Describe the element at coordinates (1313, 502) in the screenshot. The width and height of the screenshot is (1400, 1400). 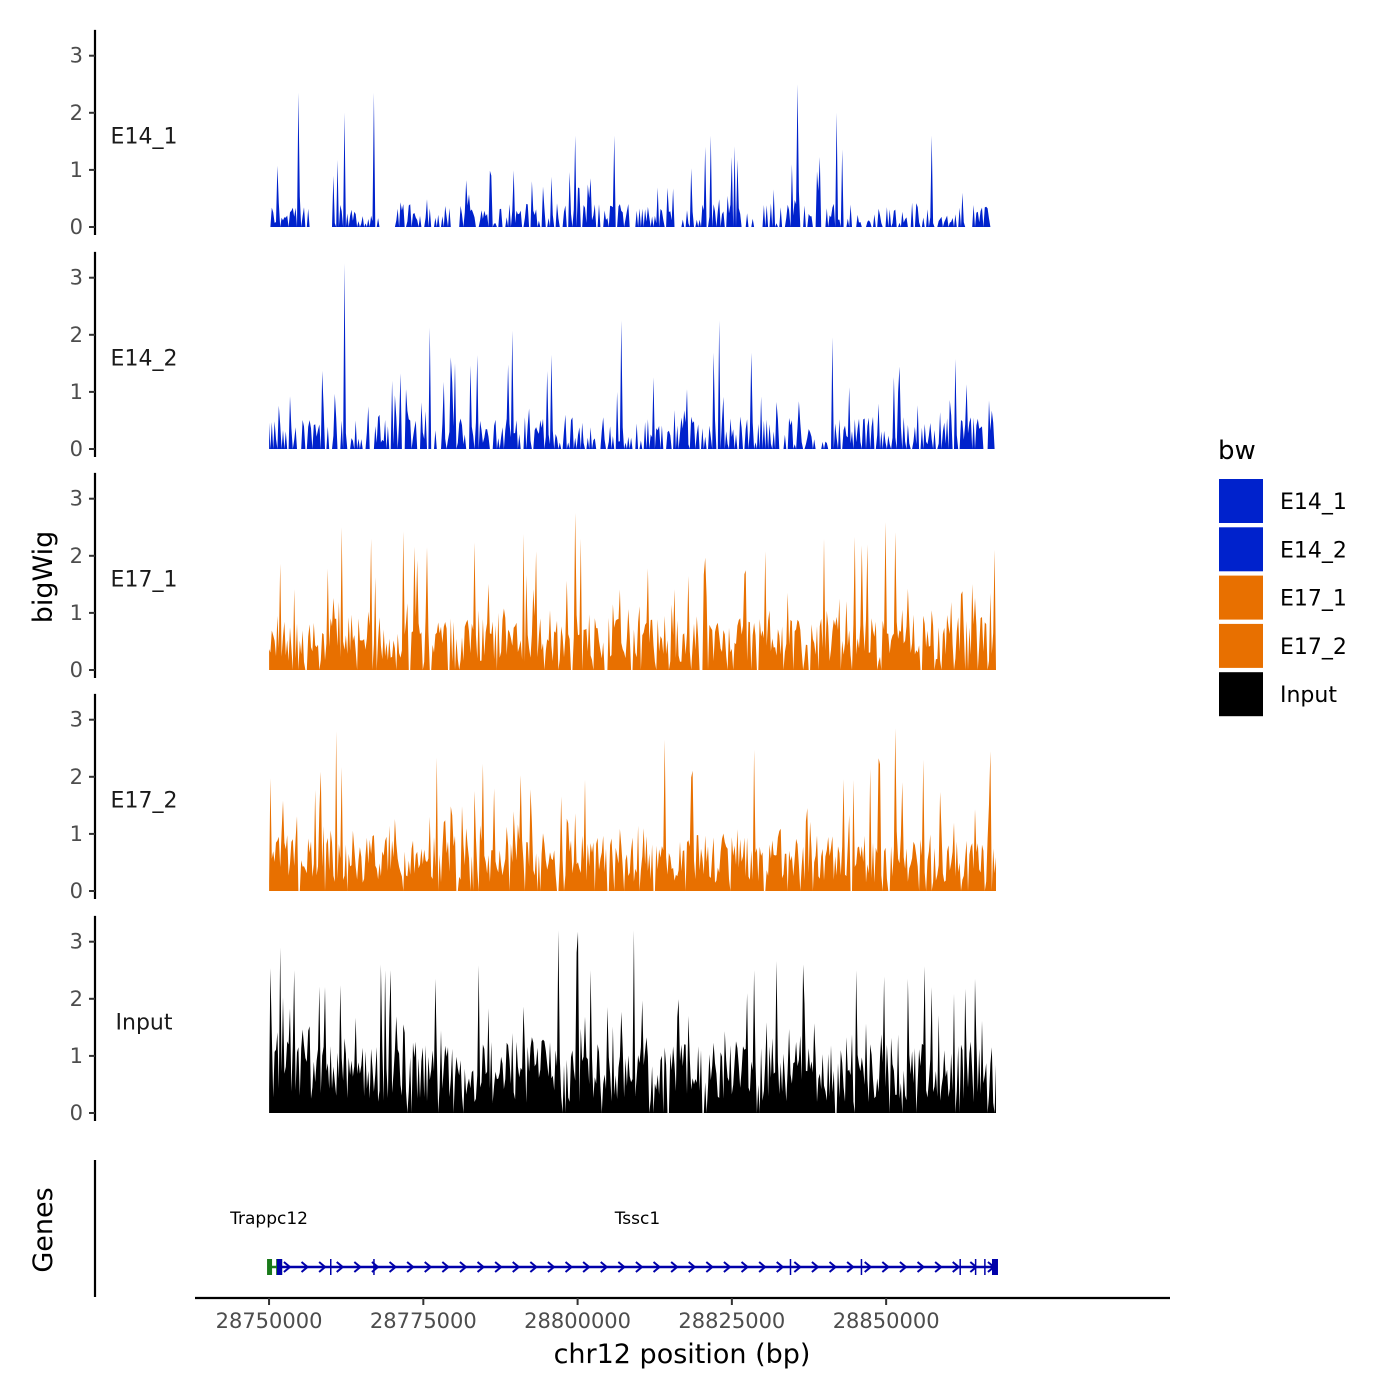
I see `legend-label: E14_1` at that location.